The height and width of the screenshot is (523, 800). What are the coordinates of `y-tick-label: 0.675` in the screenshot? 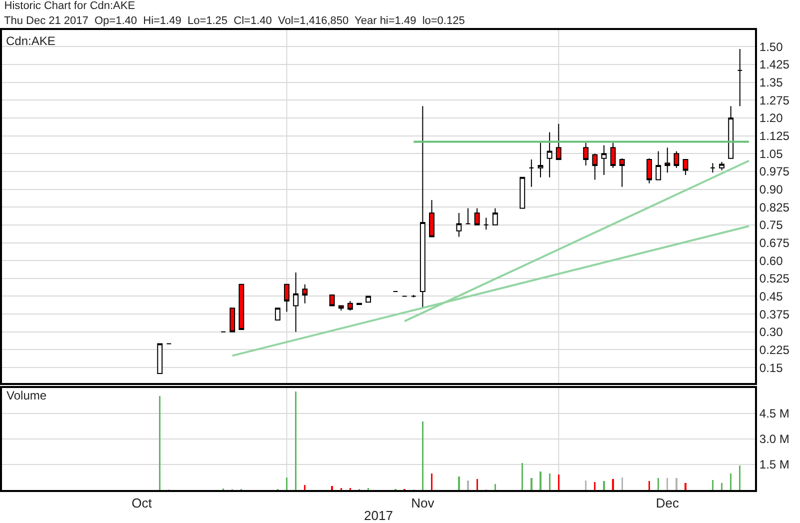 It's located at (774, 243).